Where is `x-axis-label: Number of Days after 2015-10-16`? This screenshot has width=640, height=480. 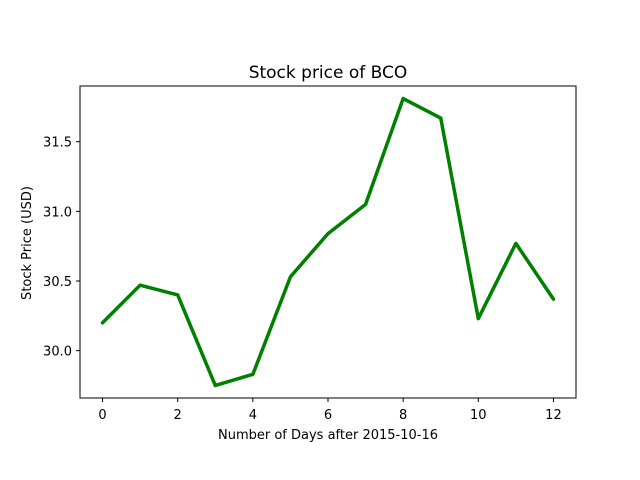
x-axis-label: Number of Days after 2015-10-16 is located at coordinates (328, 435).